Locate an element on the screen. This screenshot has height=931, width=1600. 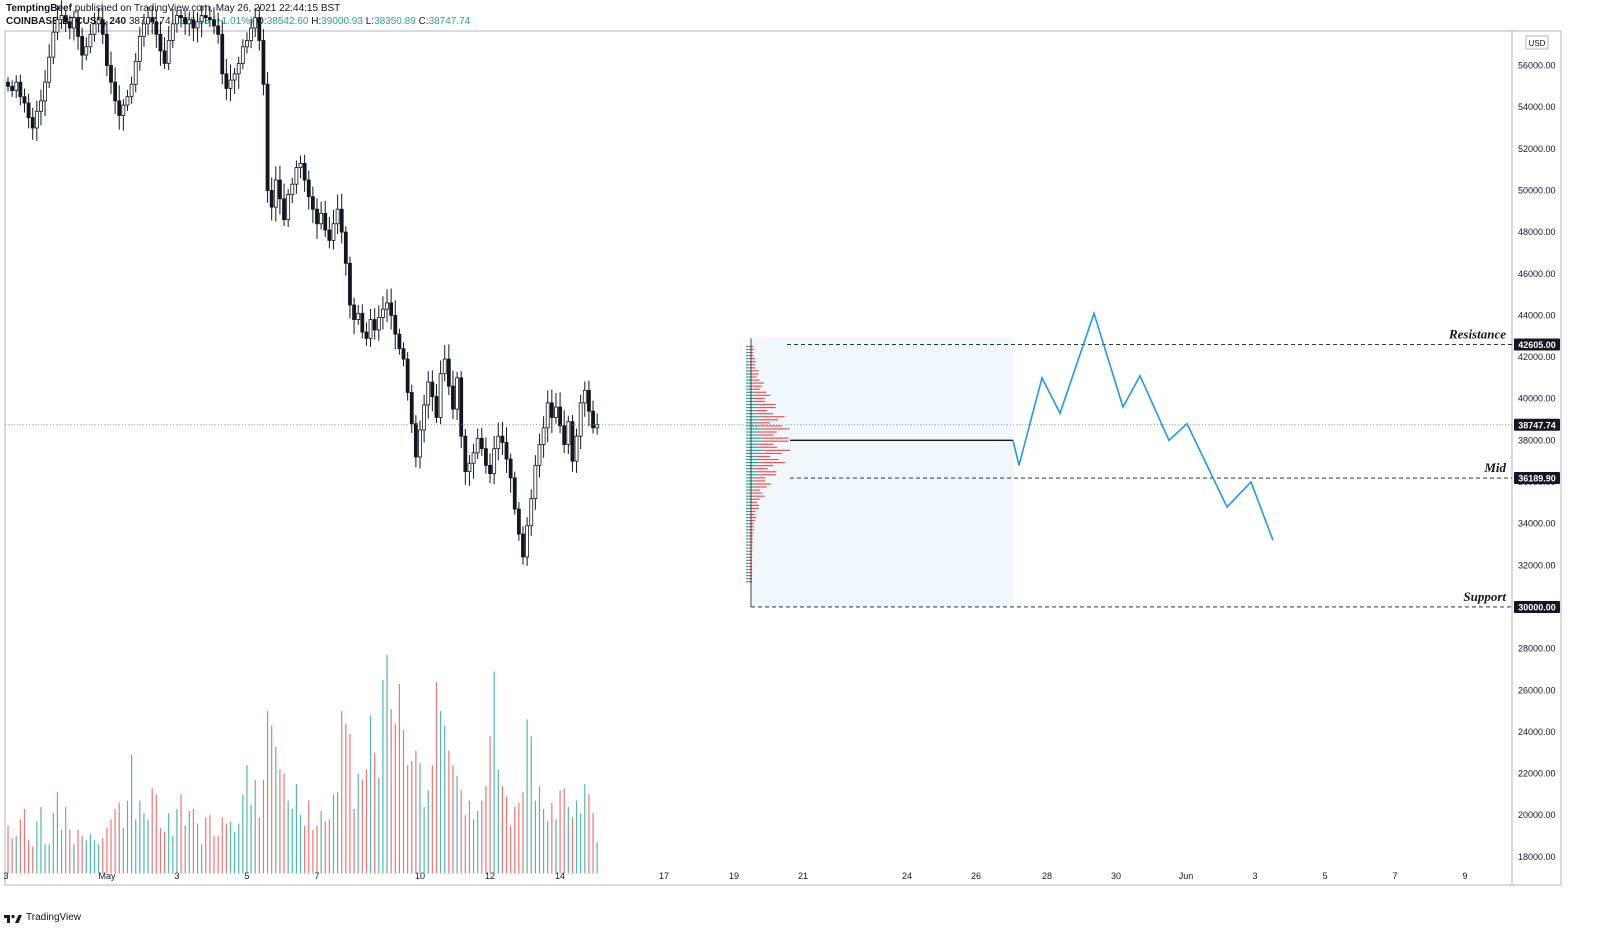
close-label: C: is located at coordinates (423, 21).